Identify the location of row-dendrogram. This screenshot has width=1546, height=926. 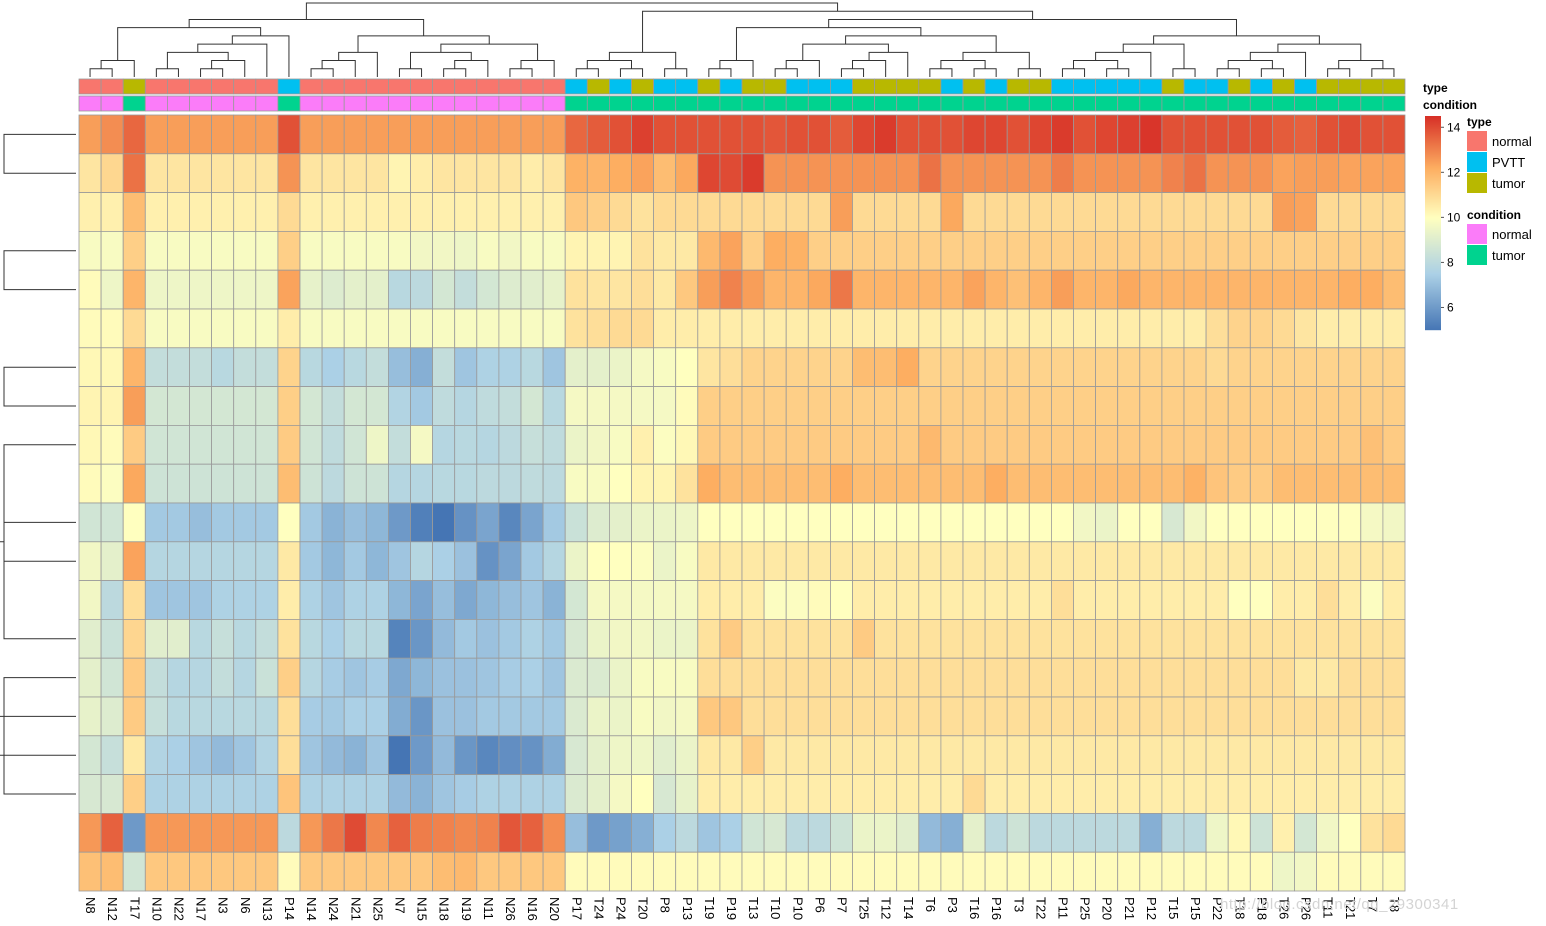
(38, 464).